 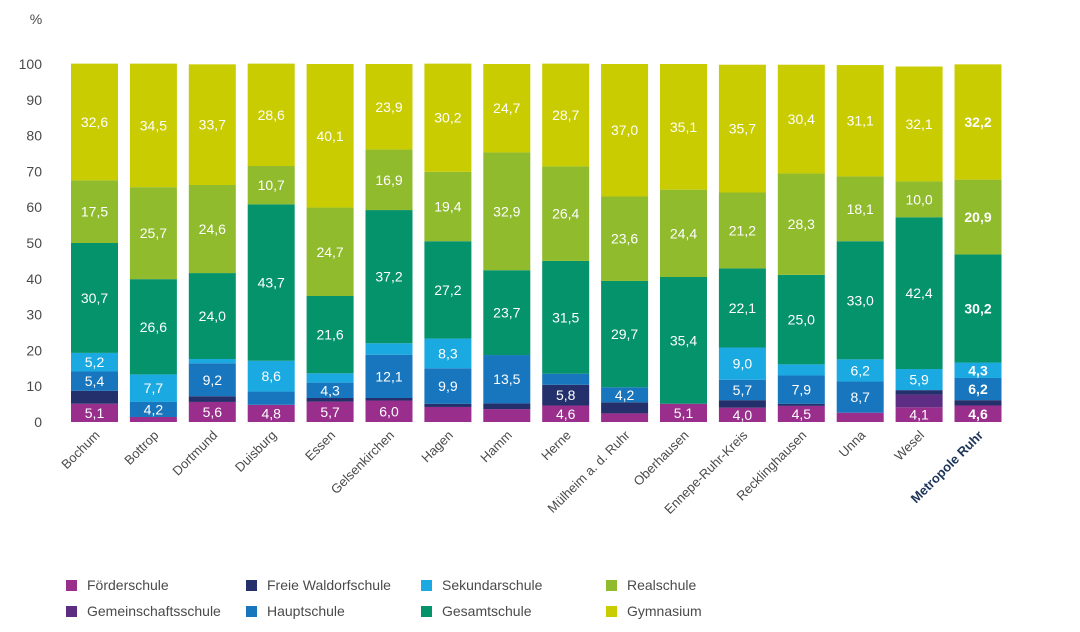 What do you see at coordinates (447, 206) in the screenshot?
I see `data-label: 19,4` at bounding box center [447, 206].